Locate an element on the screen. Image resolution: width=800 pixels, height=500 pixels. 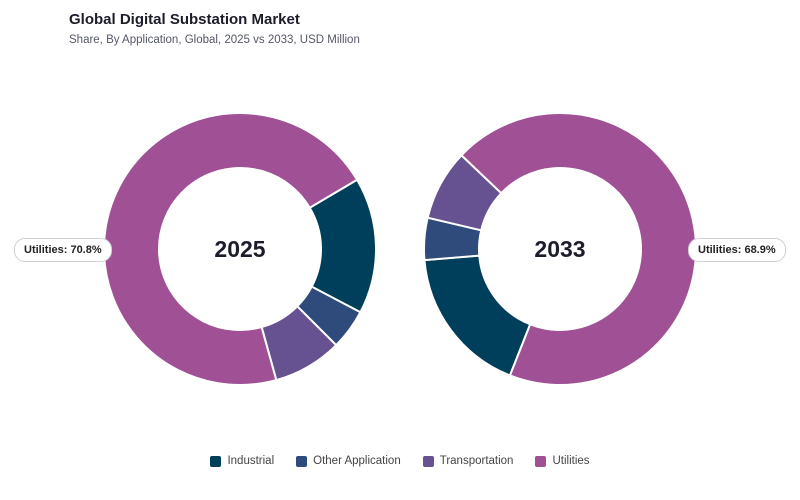
legend-swatch-other-application is located at coordinates (302, 461).